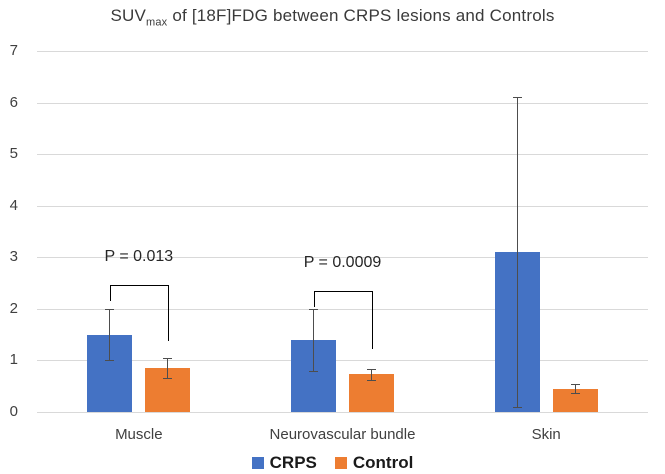  What do you see at coordinates (13, 411) in the screenshot?
I see `y-axis-tick-label: 0` at bounding box center [13, 411].